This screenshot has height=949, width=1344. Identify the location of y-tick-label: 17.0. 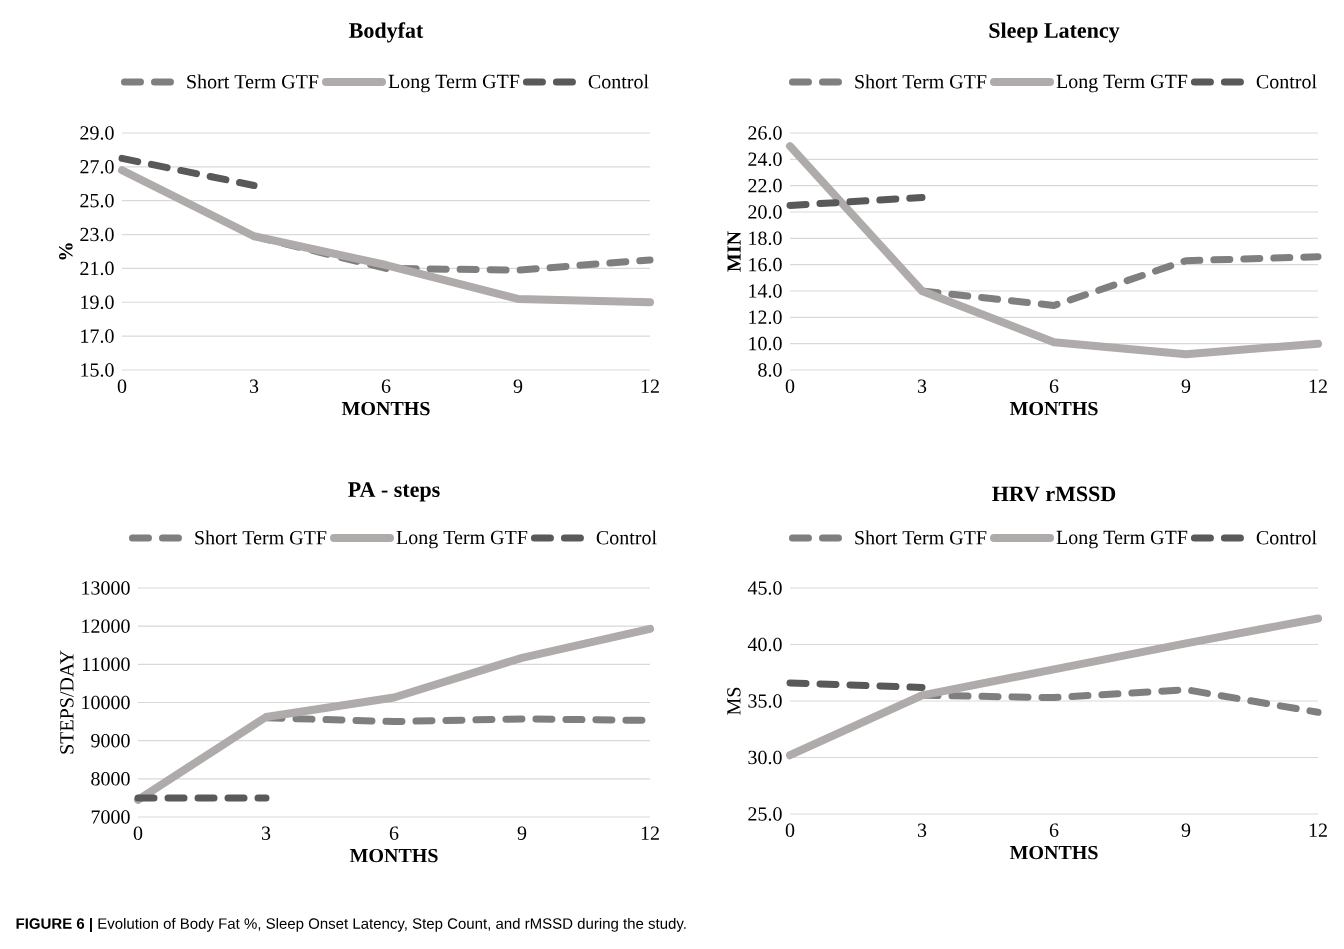
(97, 336).